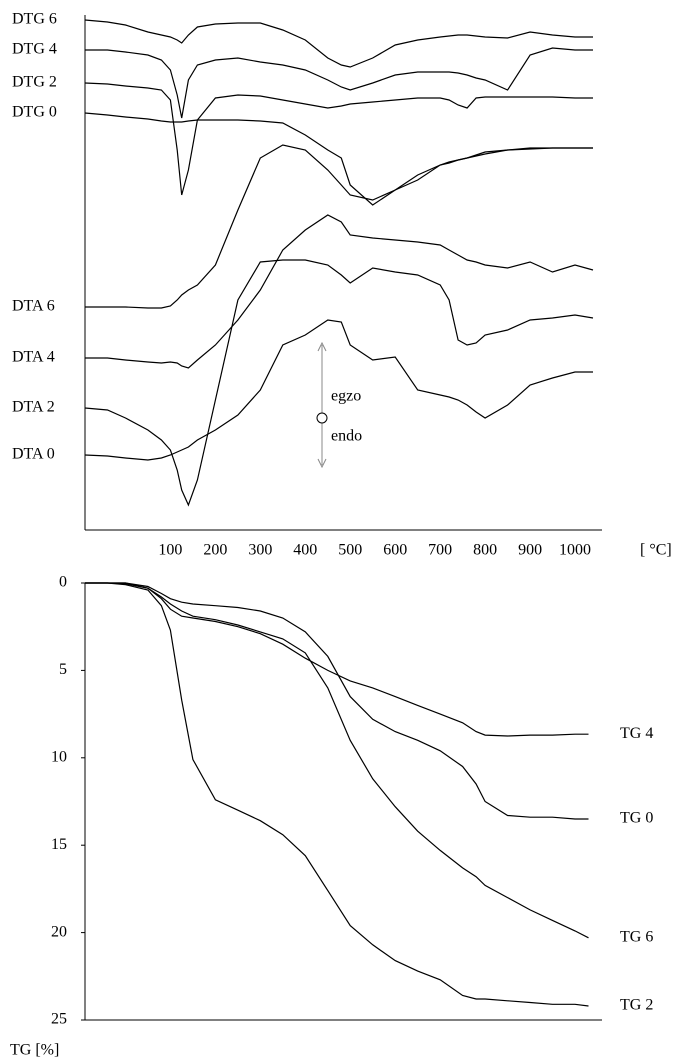 Image resolution: width=681 pixels, height=1063 pixels. I want to click on x-tick-label: 1000, so click(575, 550).